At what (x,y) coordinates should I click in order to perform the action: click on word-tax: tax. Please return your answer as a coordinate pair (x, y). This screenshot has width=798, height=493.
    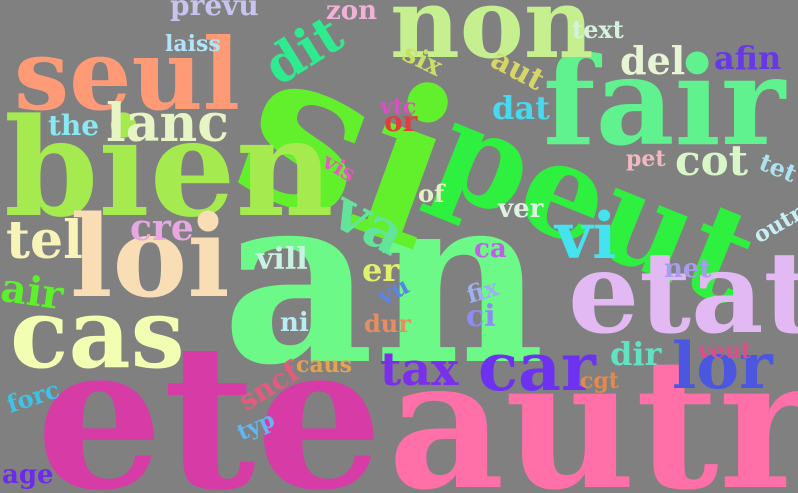
    Looking at the image, I should click on (419, 369).